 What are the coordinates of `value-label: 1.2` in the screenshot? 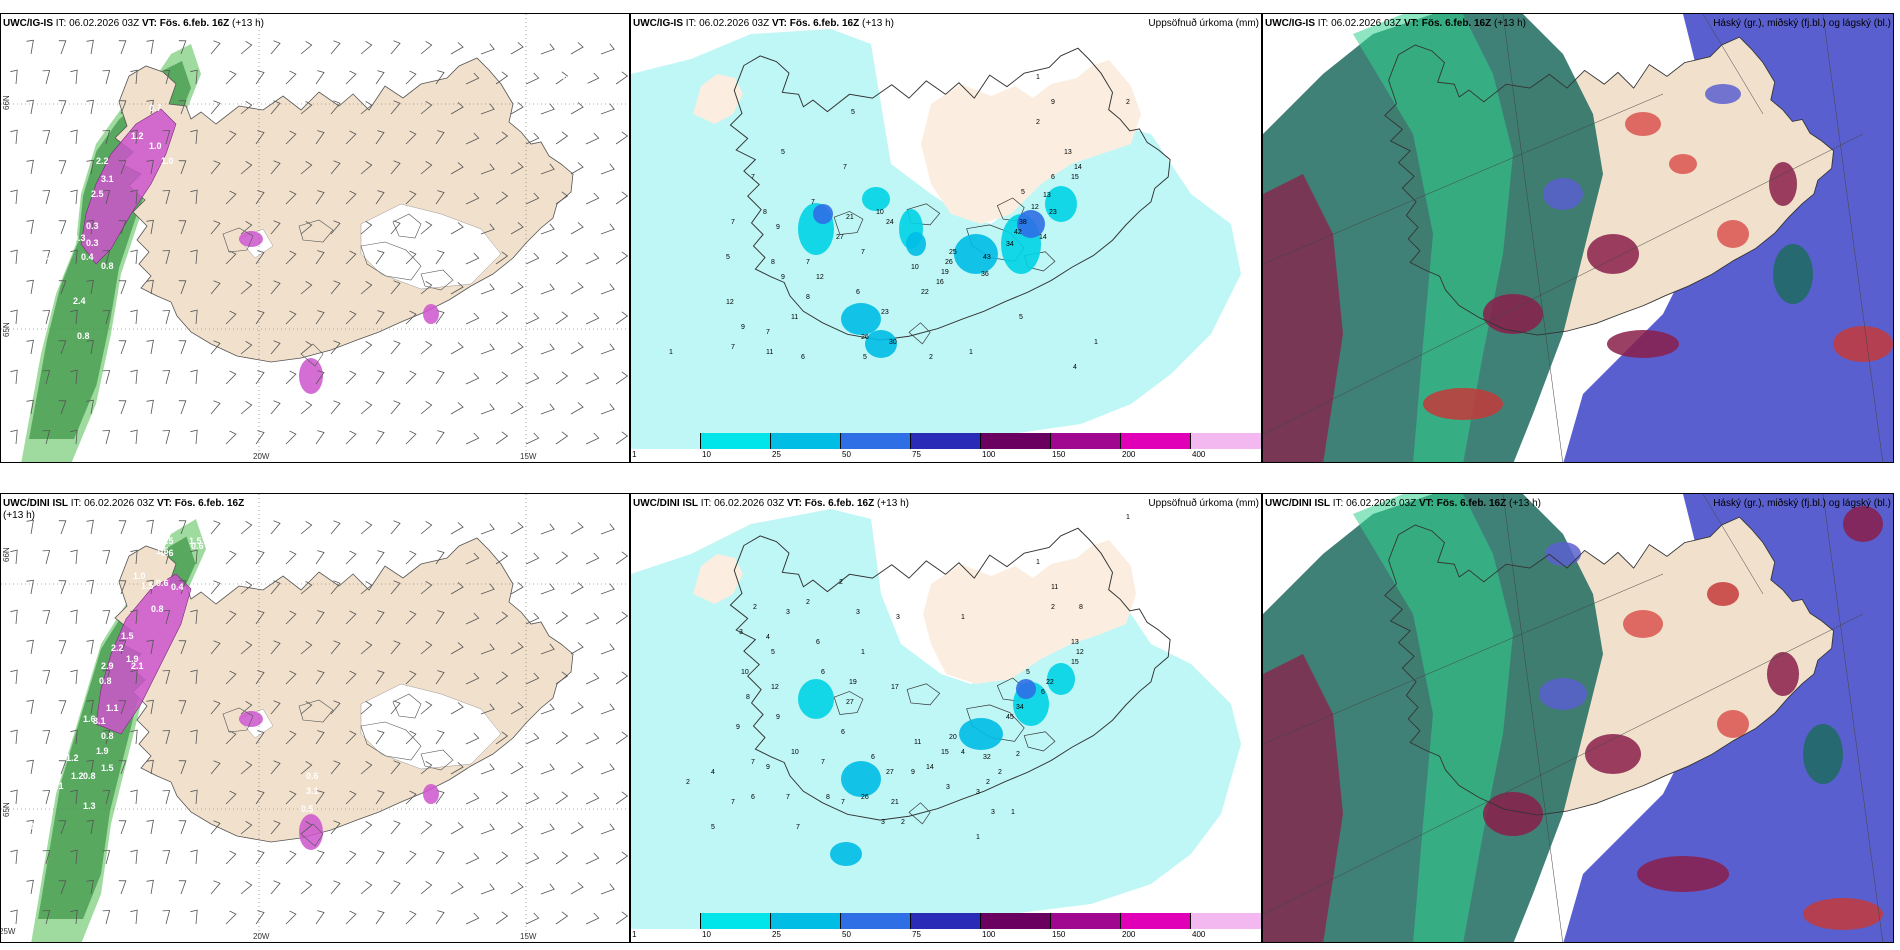 It's located at (619, 511).